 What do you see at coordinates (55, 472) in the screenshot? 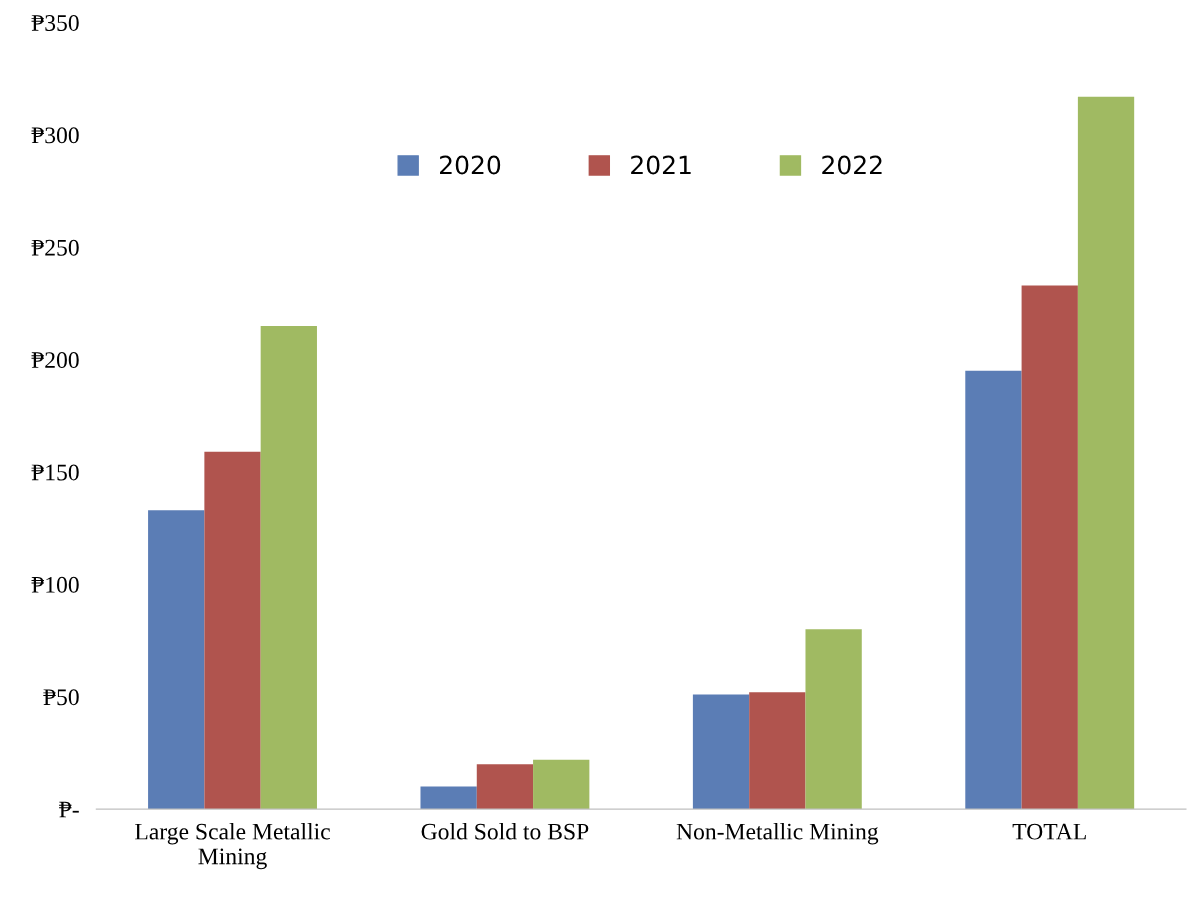
I see `y-tick-label: ₱150` at bounding box center [55, 472].